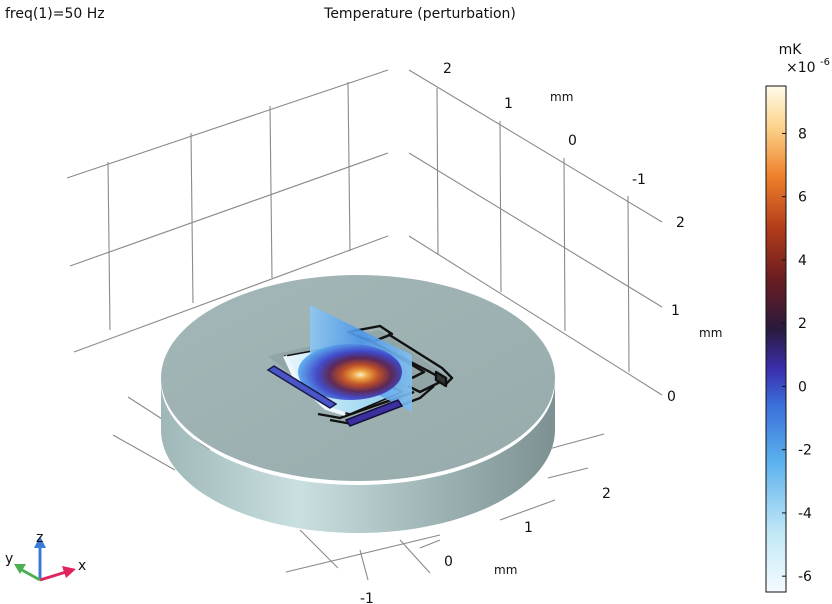  I want to click on plot-title: Temperature (perturbation), so click(419, 14).